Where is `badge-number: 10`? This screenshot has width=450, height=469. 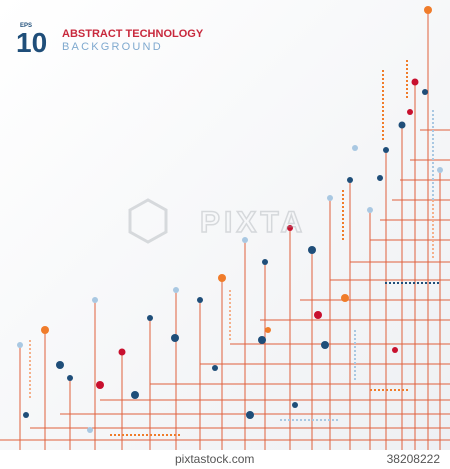
badge-number: 10 is located at coordinates (31, 42).